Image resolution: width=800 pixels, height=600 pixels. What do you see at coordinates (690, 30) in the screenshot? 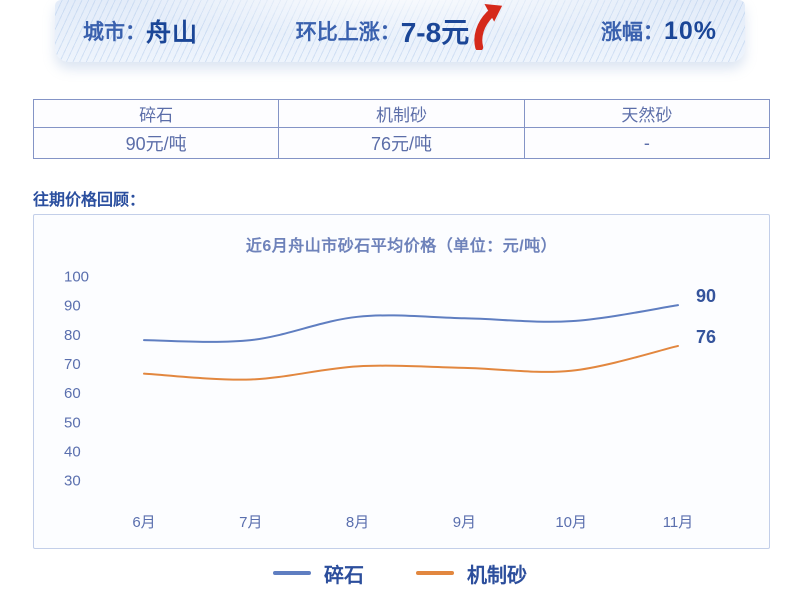
I see `rate-value: 10%` at bounding box center [690, 30].